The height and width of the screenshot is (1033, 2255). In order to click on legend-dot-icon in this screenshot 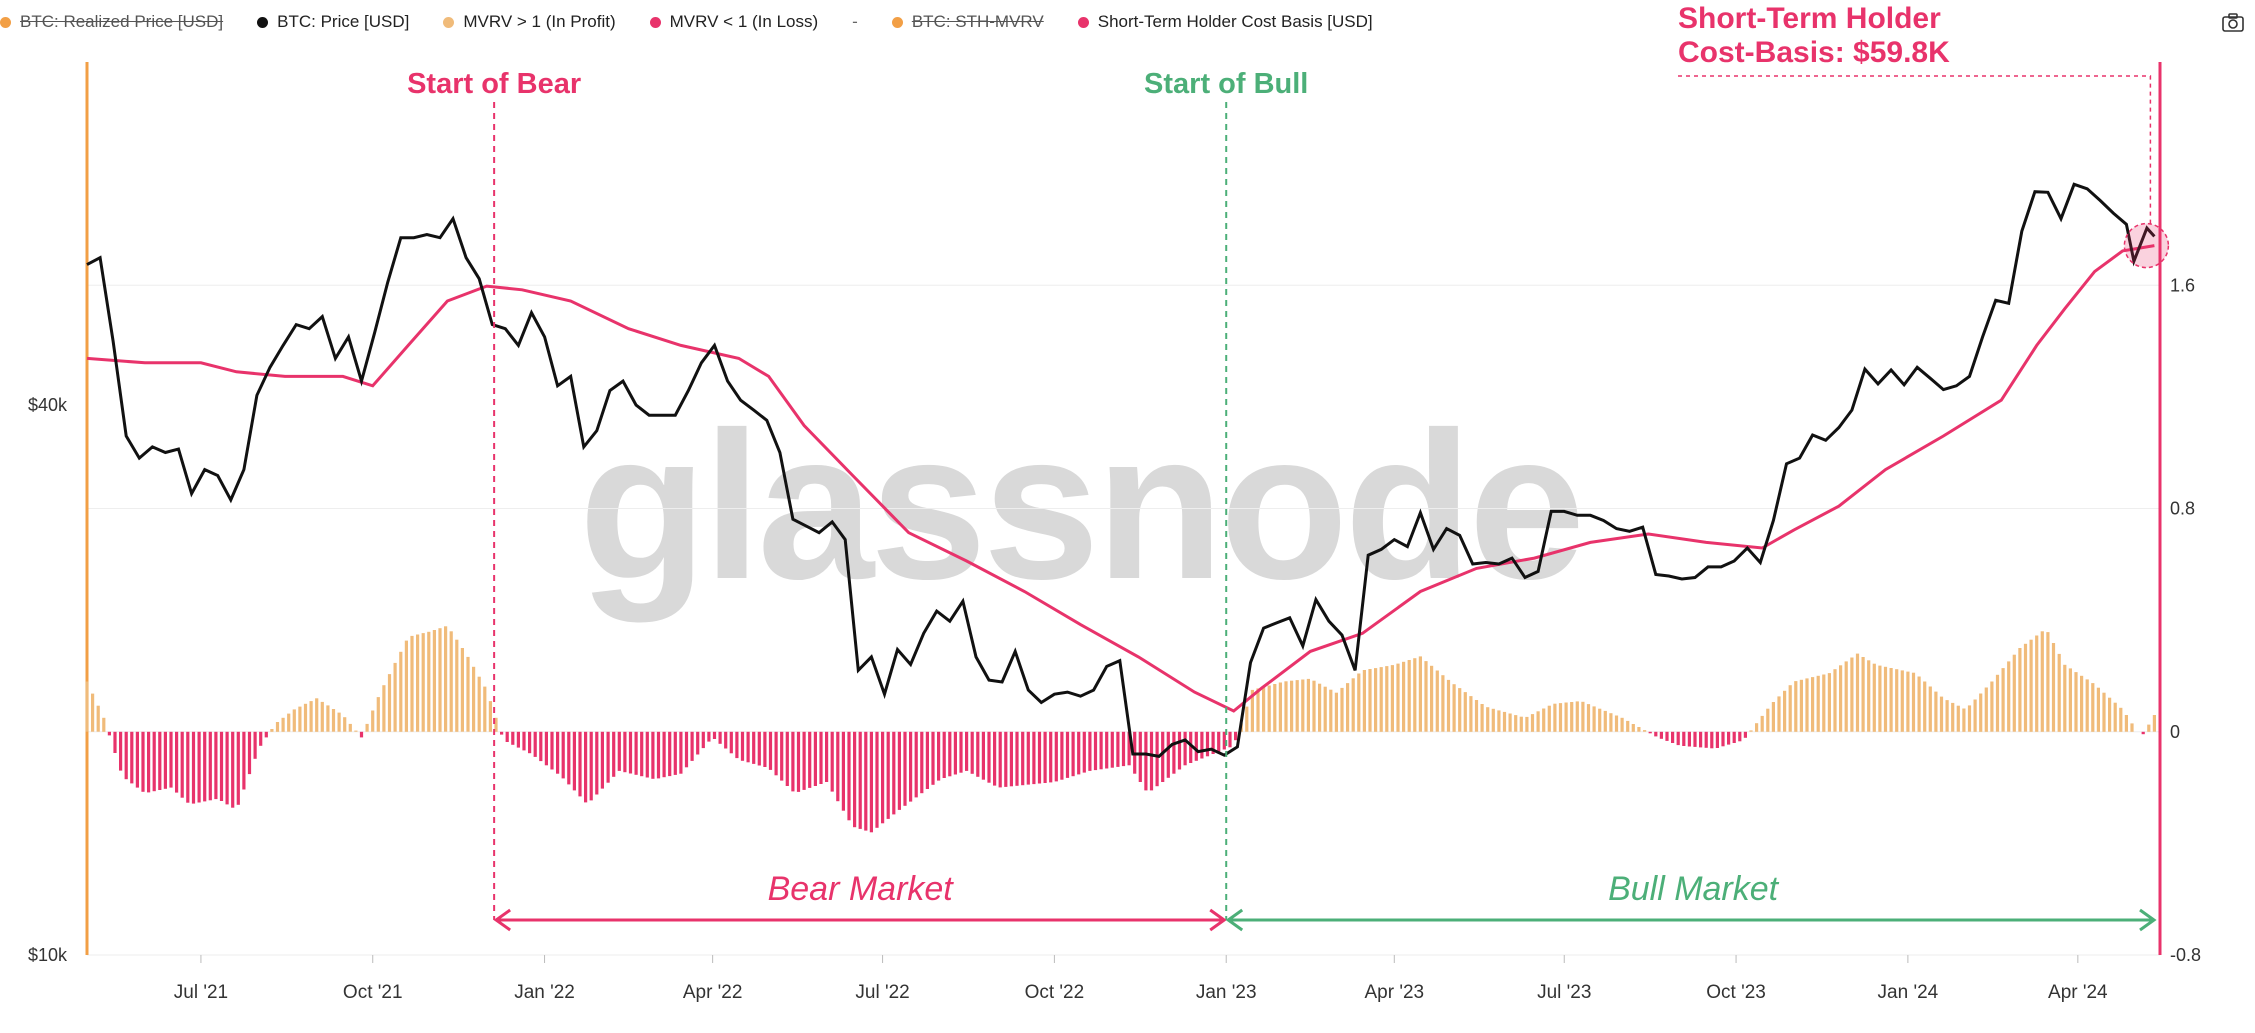, I will do `click(655, 22)`.